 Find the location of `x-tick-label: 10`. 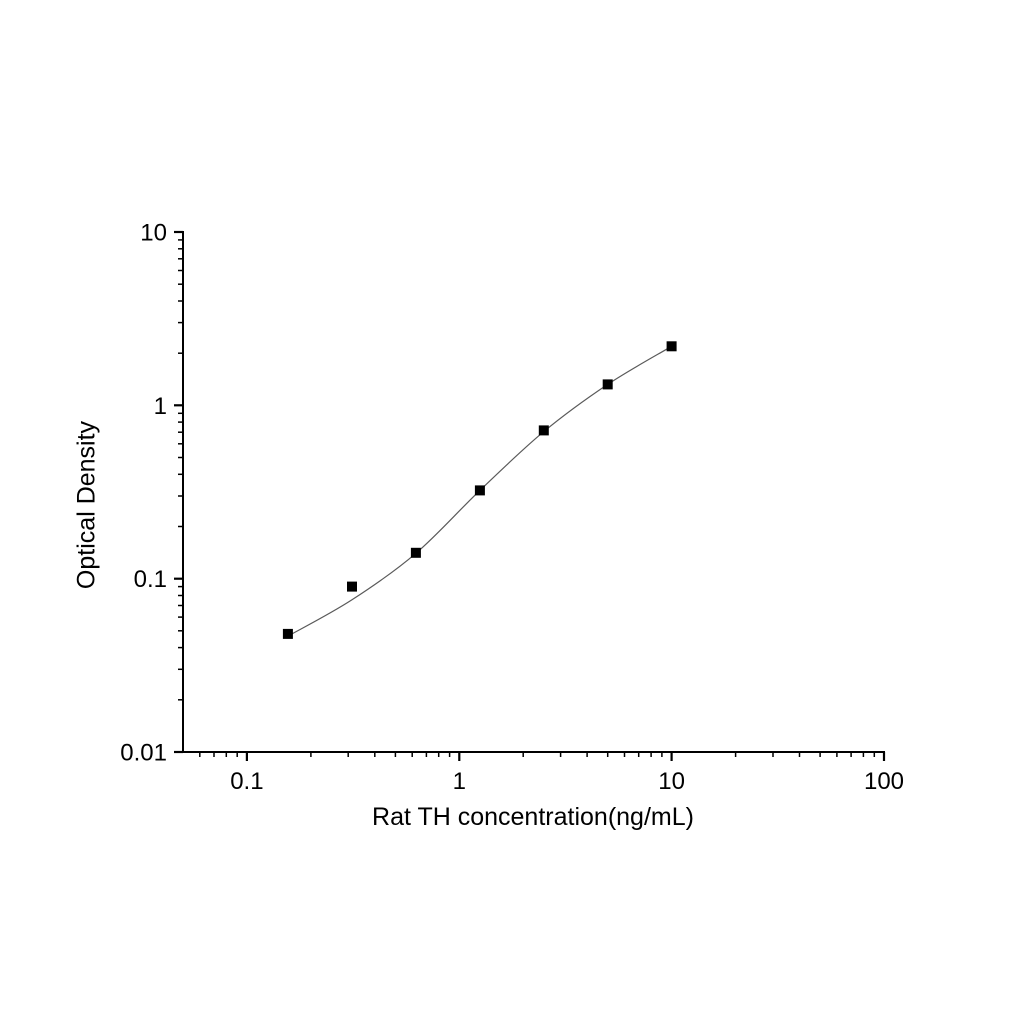

x-tick-label: 10 is located at coordinates (671, 781).